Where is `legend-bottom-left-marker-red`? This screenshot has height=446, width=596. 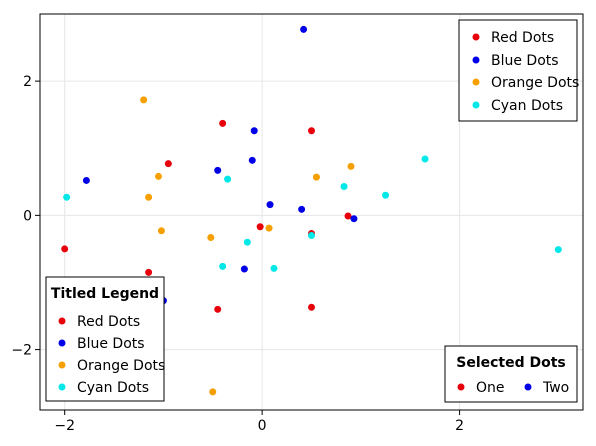 legend-bottom-left-marker-red is located at coordinates (62, 321).